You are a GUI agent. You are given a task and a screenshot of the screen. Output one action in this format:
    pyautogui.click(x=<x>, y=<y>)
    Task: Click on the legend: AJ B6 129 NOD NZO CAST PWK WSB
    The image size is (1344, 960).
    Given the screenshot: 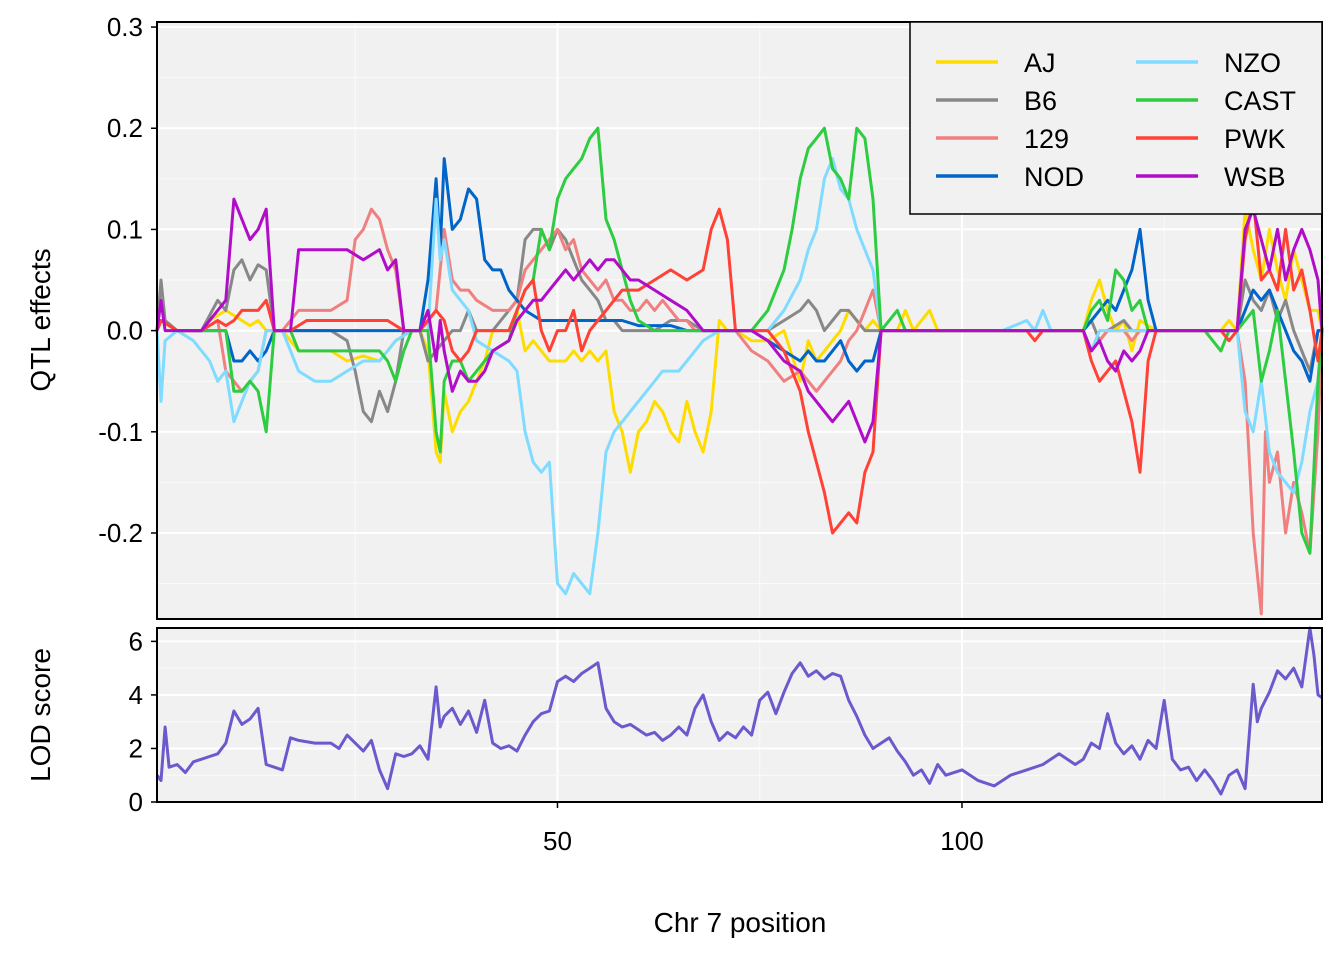 What is the action you would take?
    pyautogui.click(x=1116, y=118)
    